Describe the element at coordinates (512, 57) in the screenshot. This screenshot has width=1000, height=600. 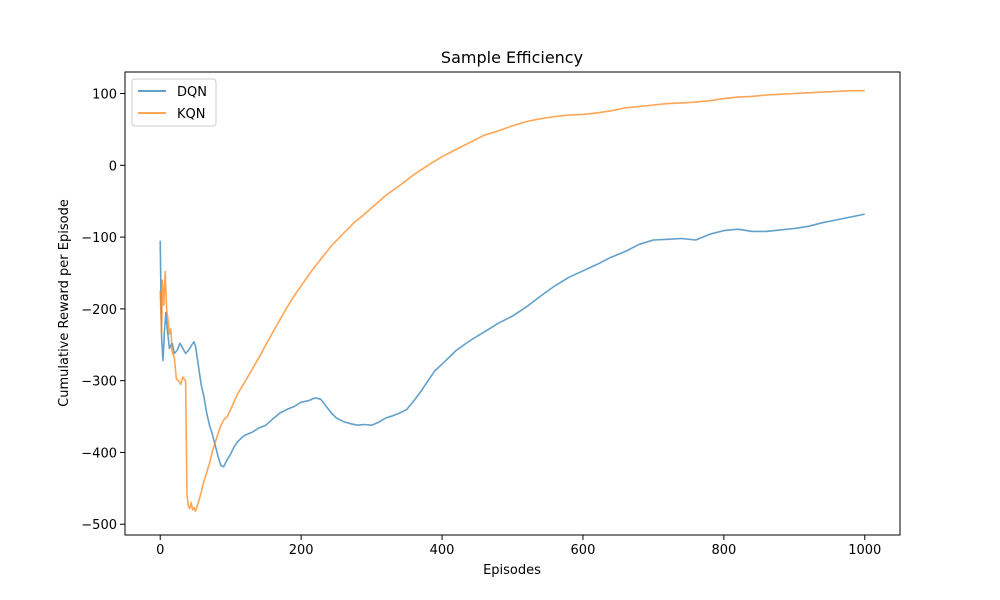
I see `chart-title: Sample Efficiency` at that location.